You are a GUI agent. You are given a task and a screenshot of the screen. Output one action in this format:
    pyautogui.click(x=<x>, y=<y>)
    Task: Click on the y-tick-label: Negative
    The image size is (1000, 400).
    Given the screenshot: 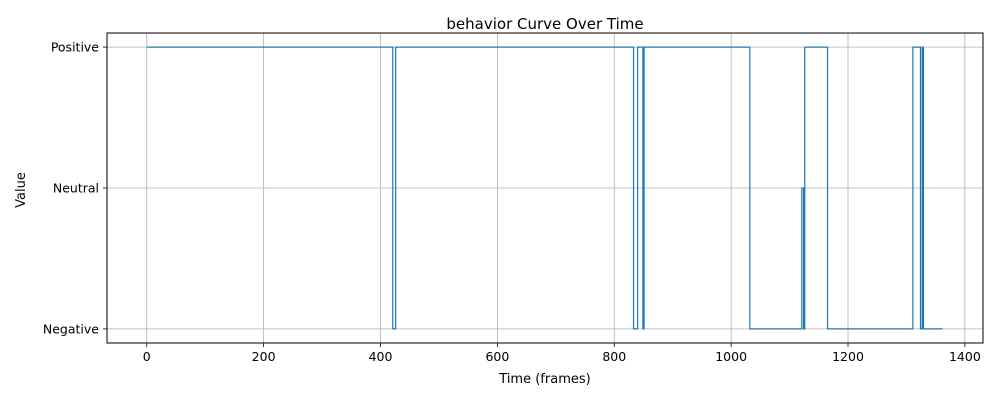 What is the action you would take?
    pyautogui.click(x=71, y=328)
    